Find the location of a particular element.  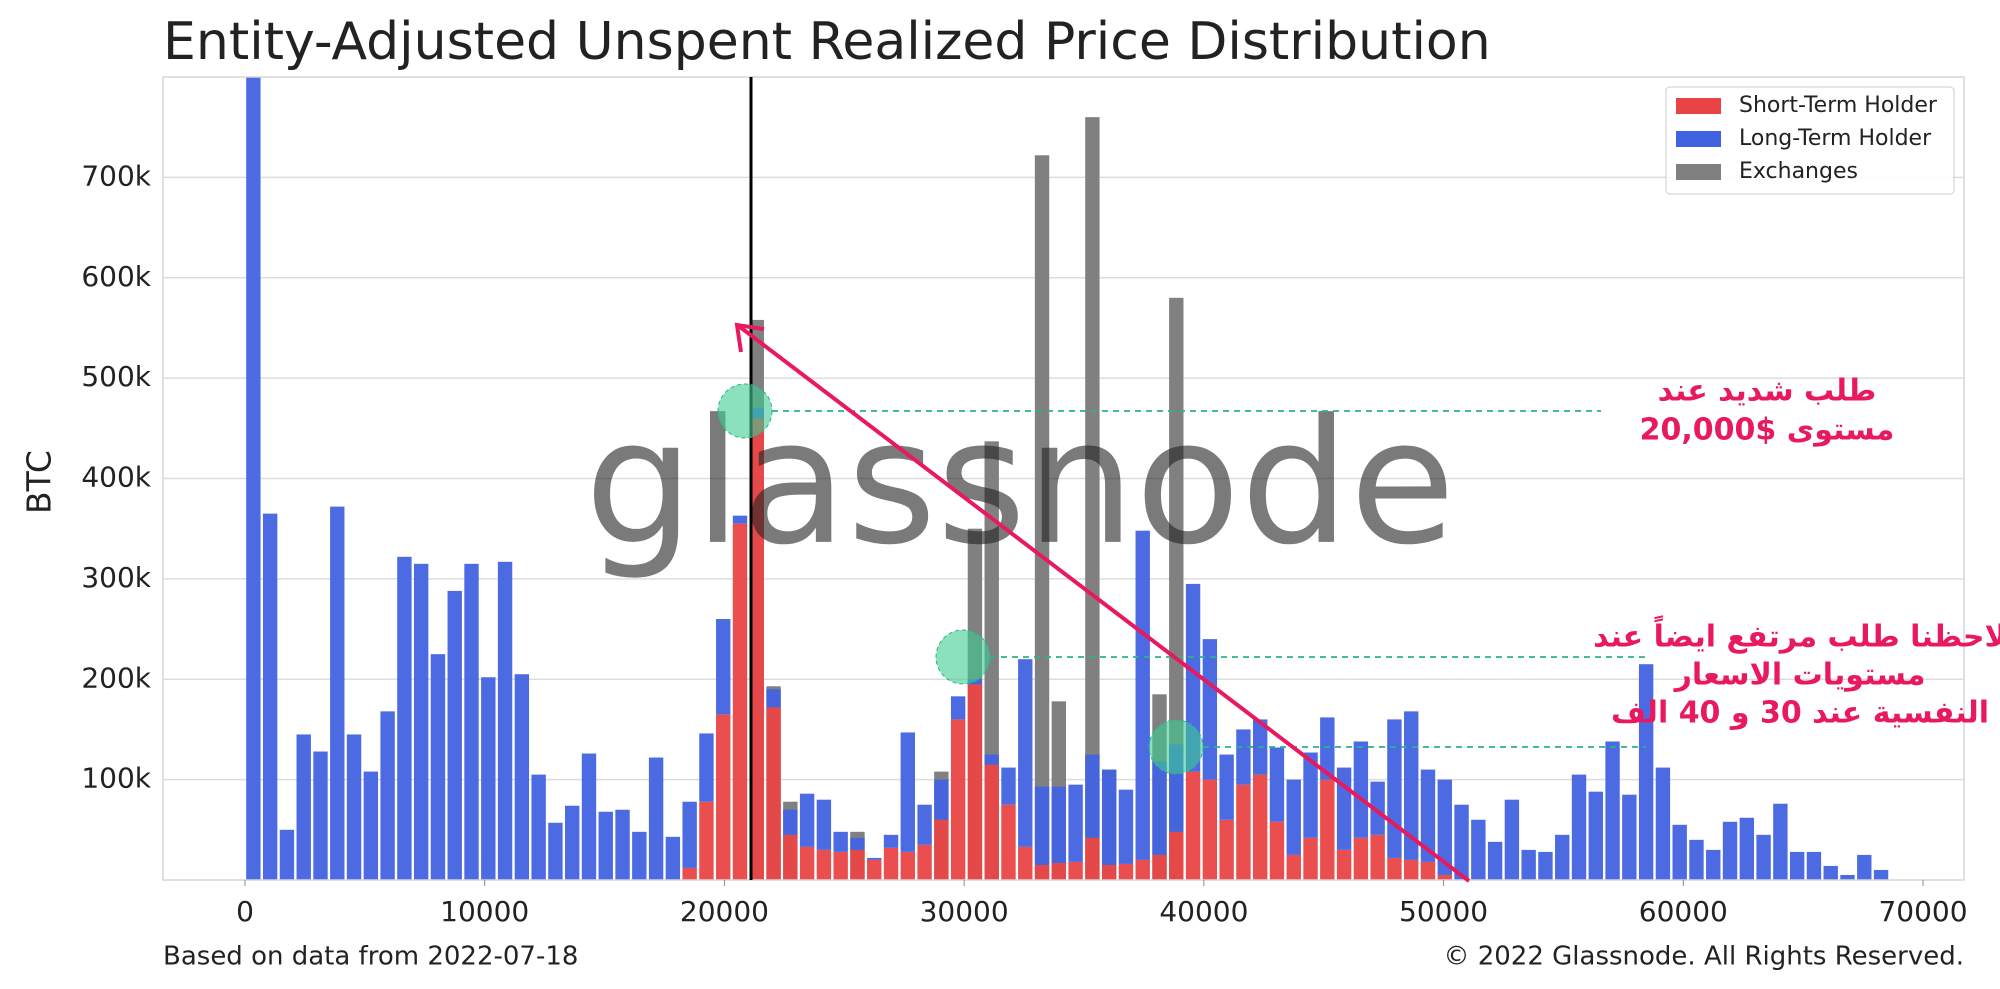

legend-label: Long-Term Holder is located at coordinates (1835, 138).